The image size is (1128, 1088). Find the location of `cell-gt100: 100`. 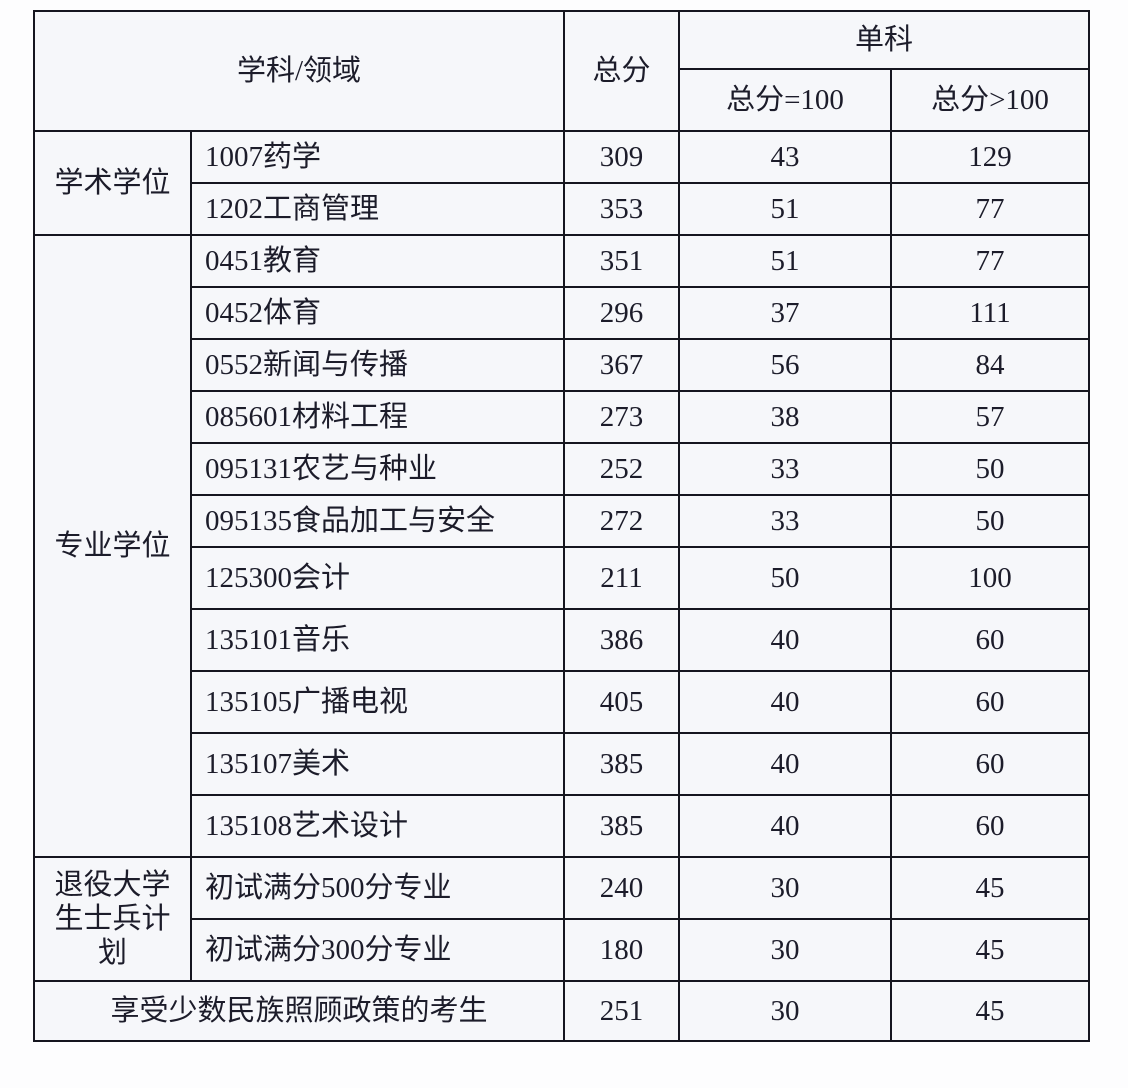

cell-gt100: 100 is located at coordinates (990, 578).